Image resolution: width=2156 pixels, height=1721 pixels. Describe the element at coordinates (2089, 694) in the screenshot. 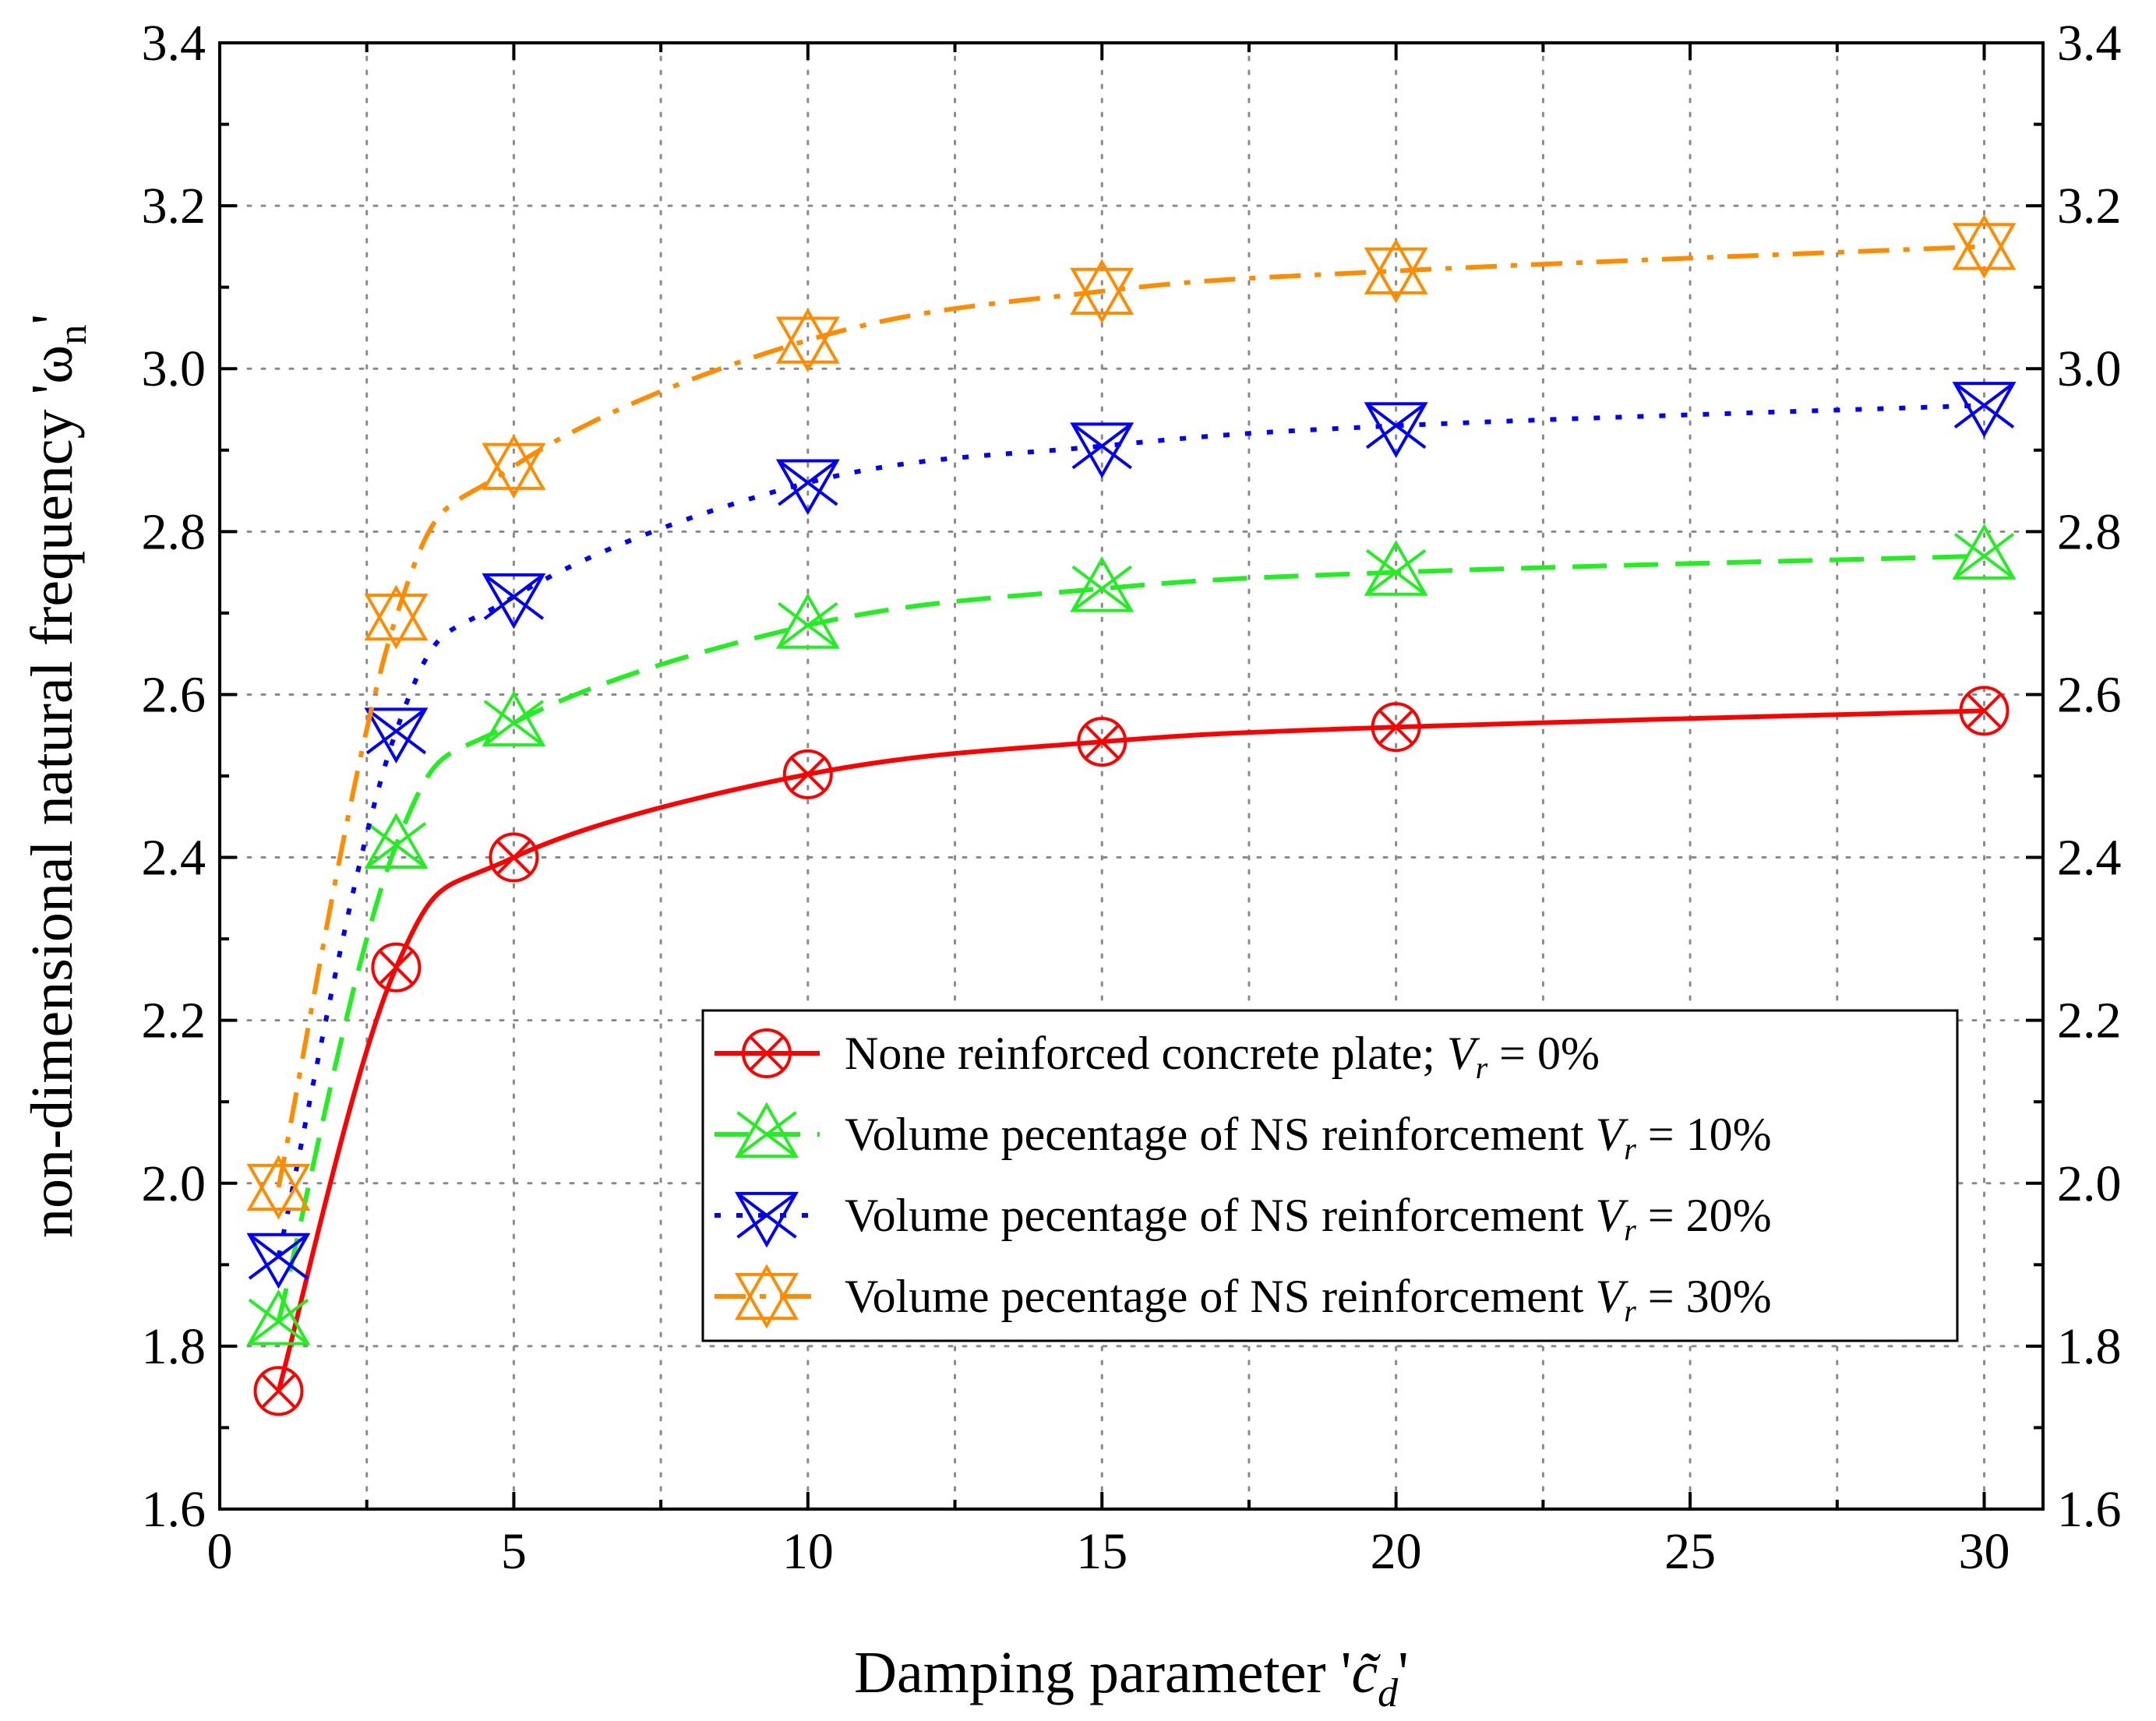

I see `y-tick-label-right: 2.6` at that location.